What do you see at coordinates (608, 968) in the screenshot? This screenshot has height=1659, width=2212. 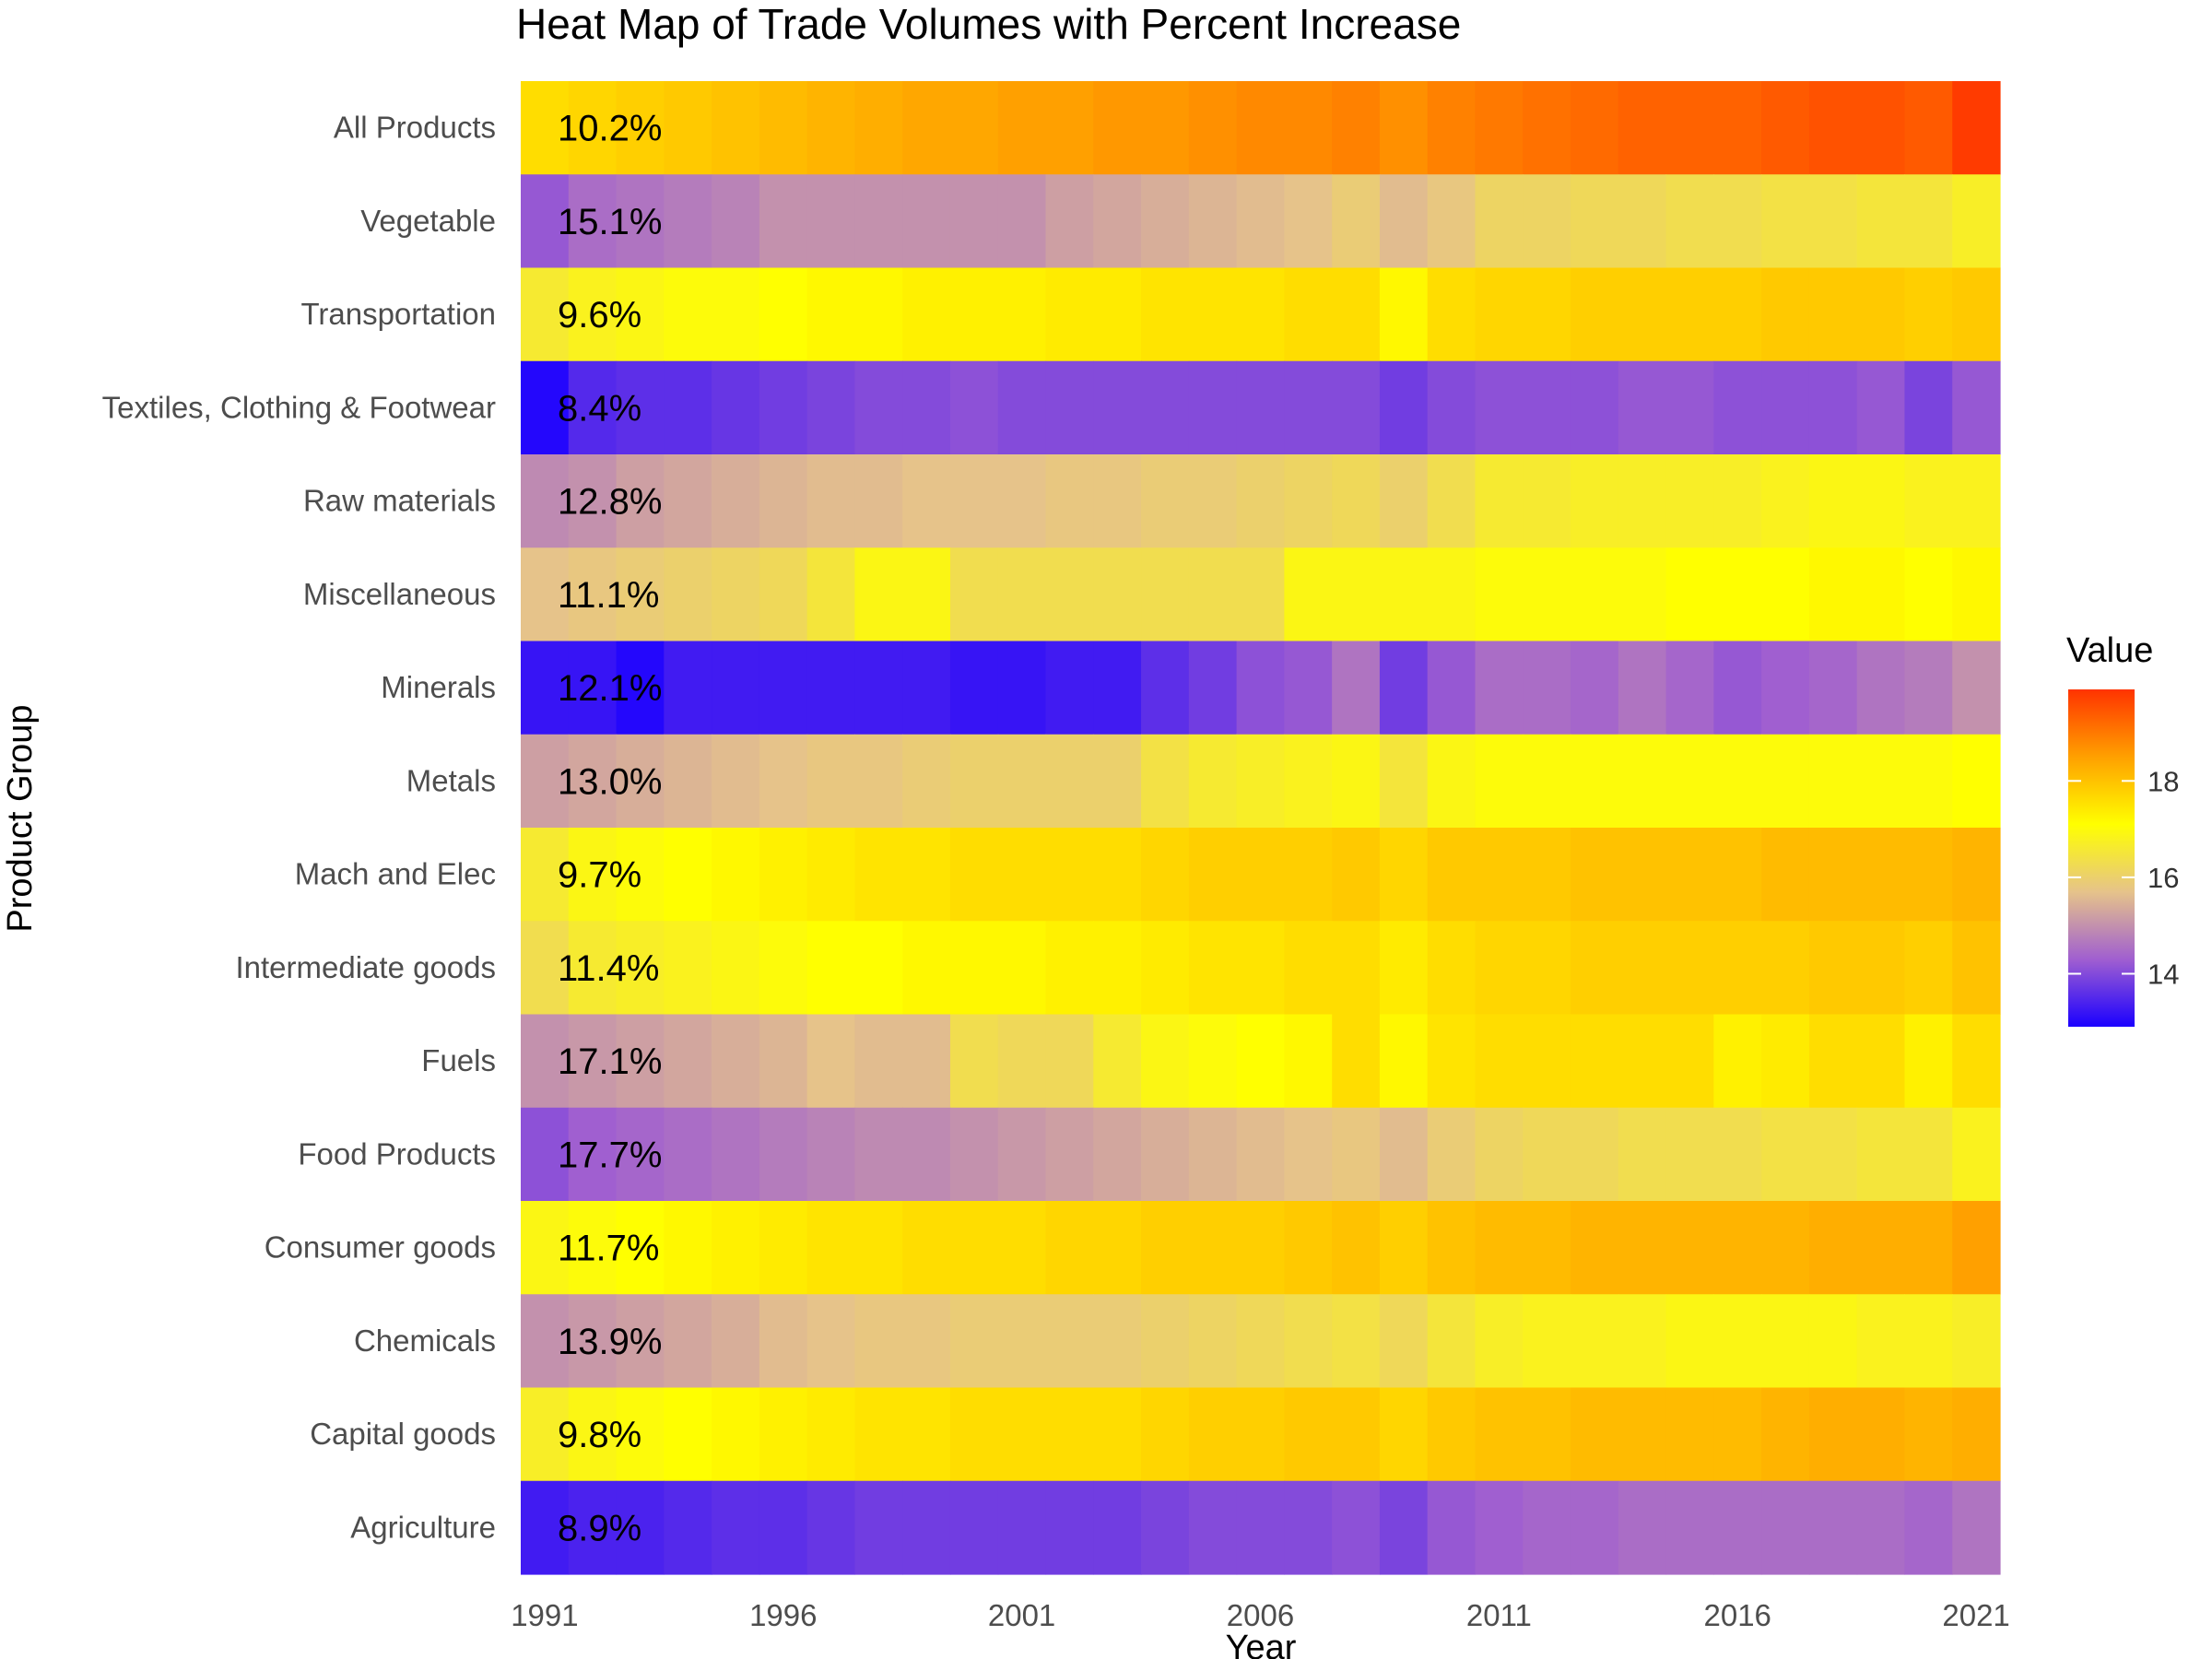 I see `percent-label: 11.4%` at bounding box center [608, 968].